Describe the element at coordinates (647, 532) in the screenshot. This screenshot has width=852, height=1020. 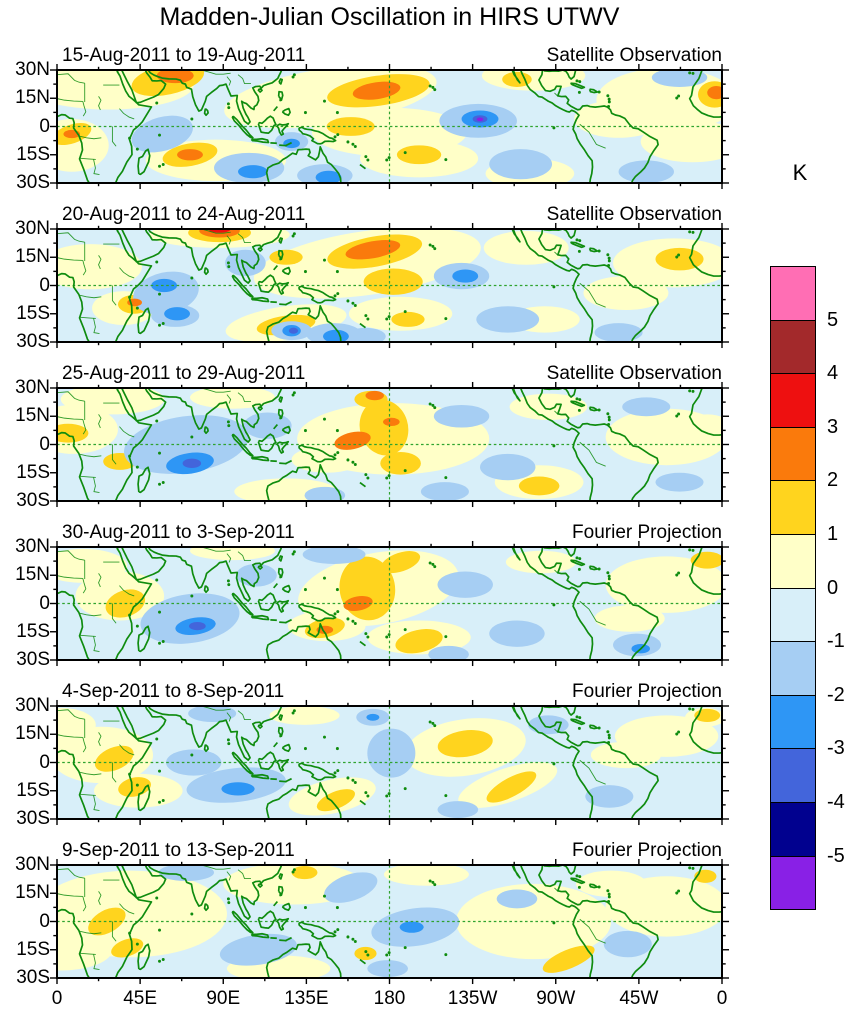
I see `panel-4-source-label: Fourier Projection` at that location.